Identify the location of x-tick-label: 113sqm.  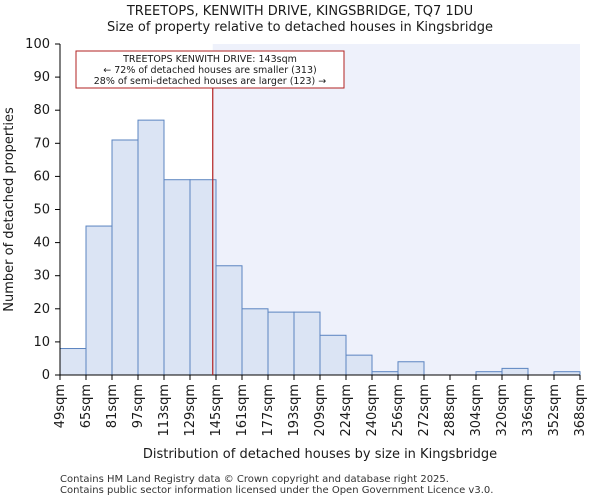
(164, 410).